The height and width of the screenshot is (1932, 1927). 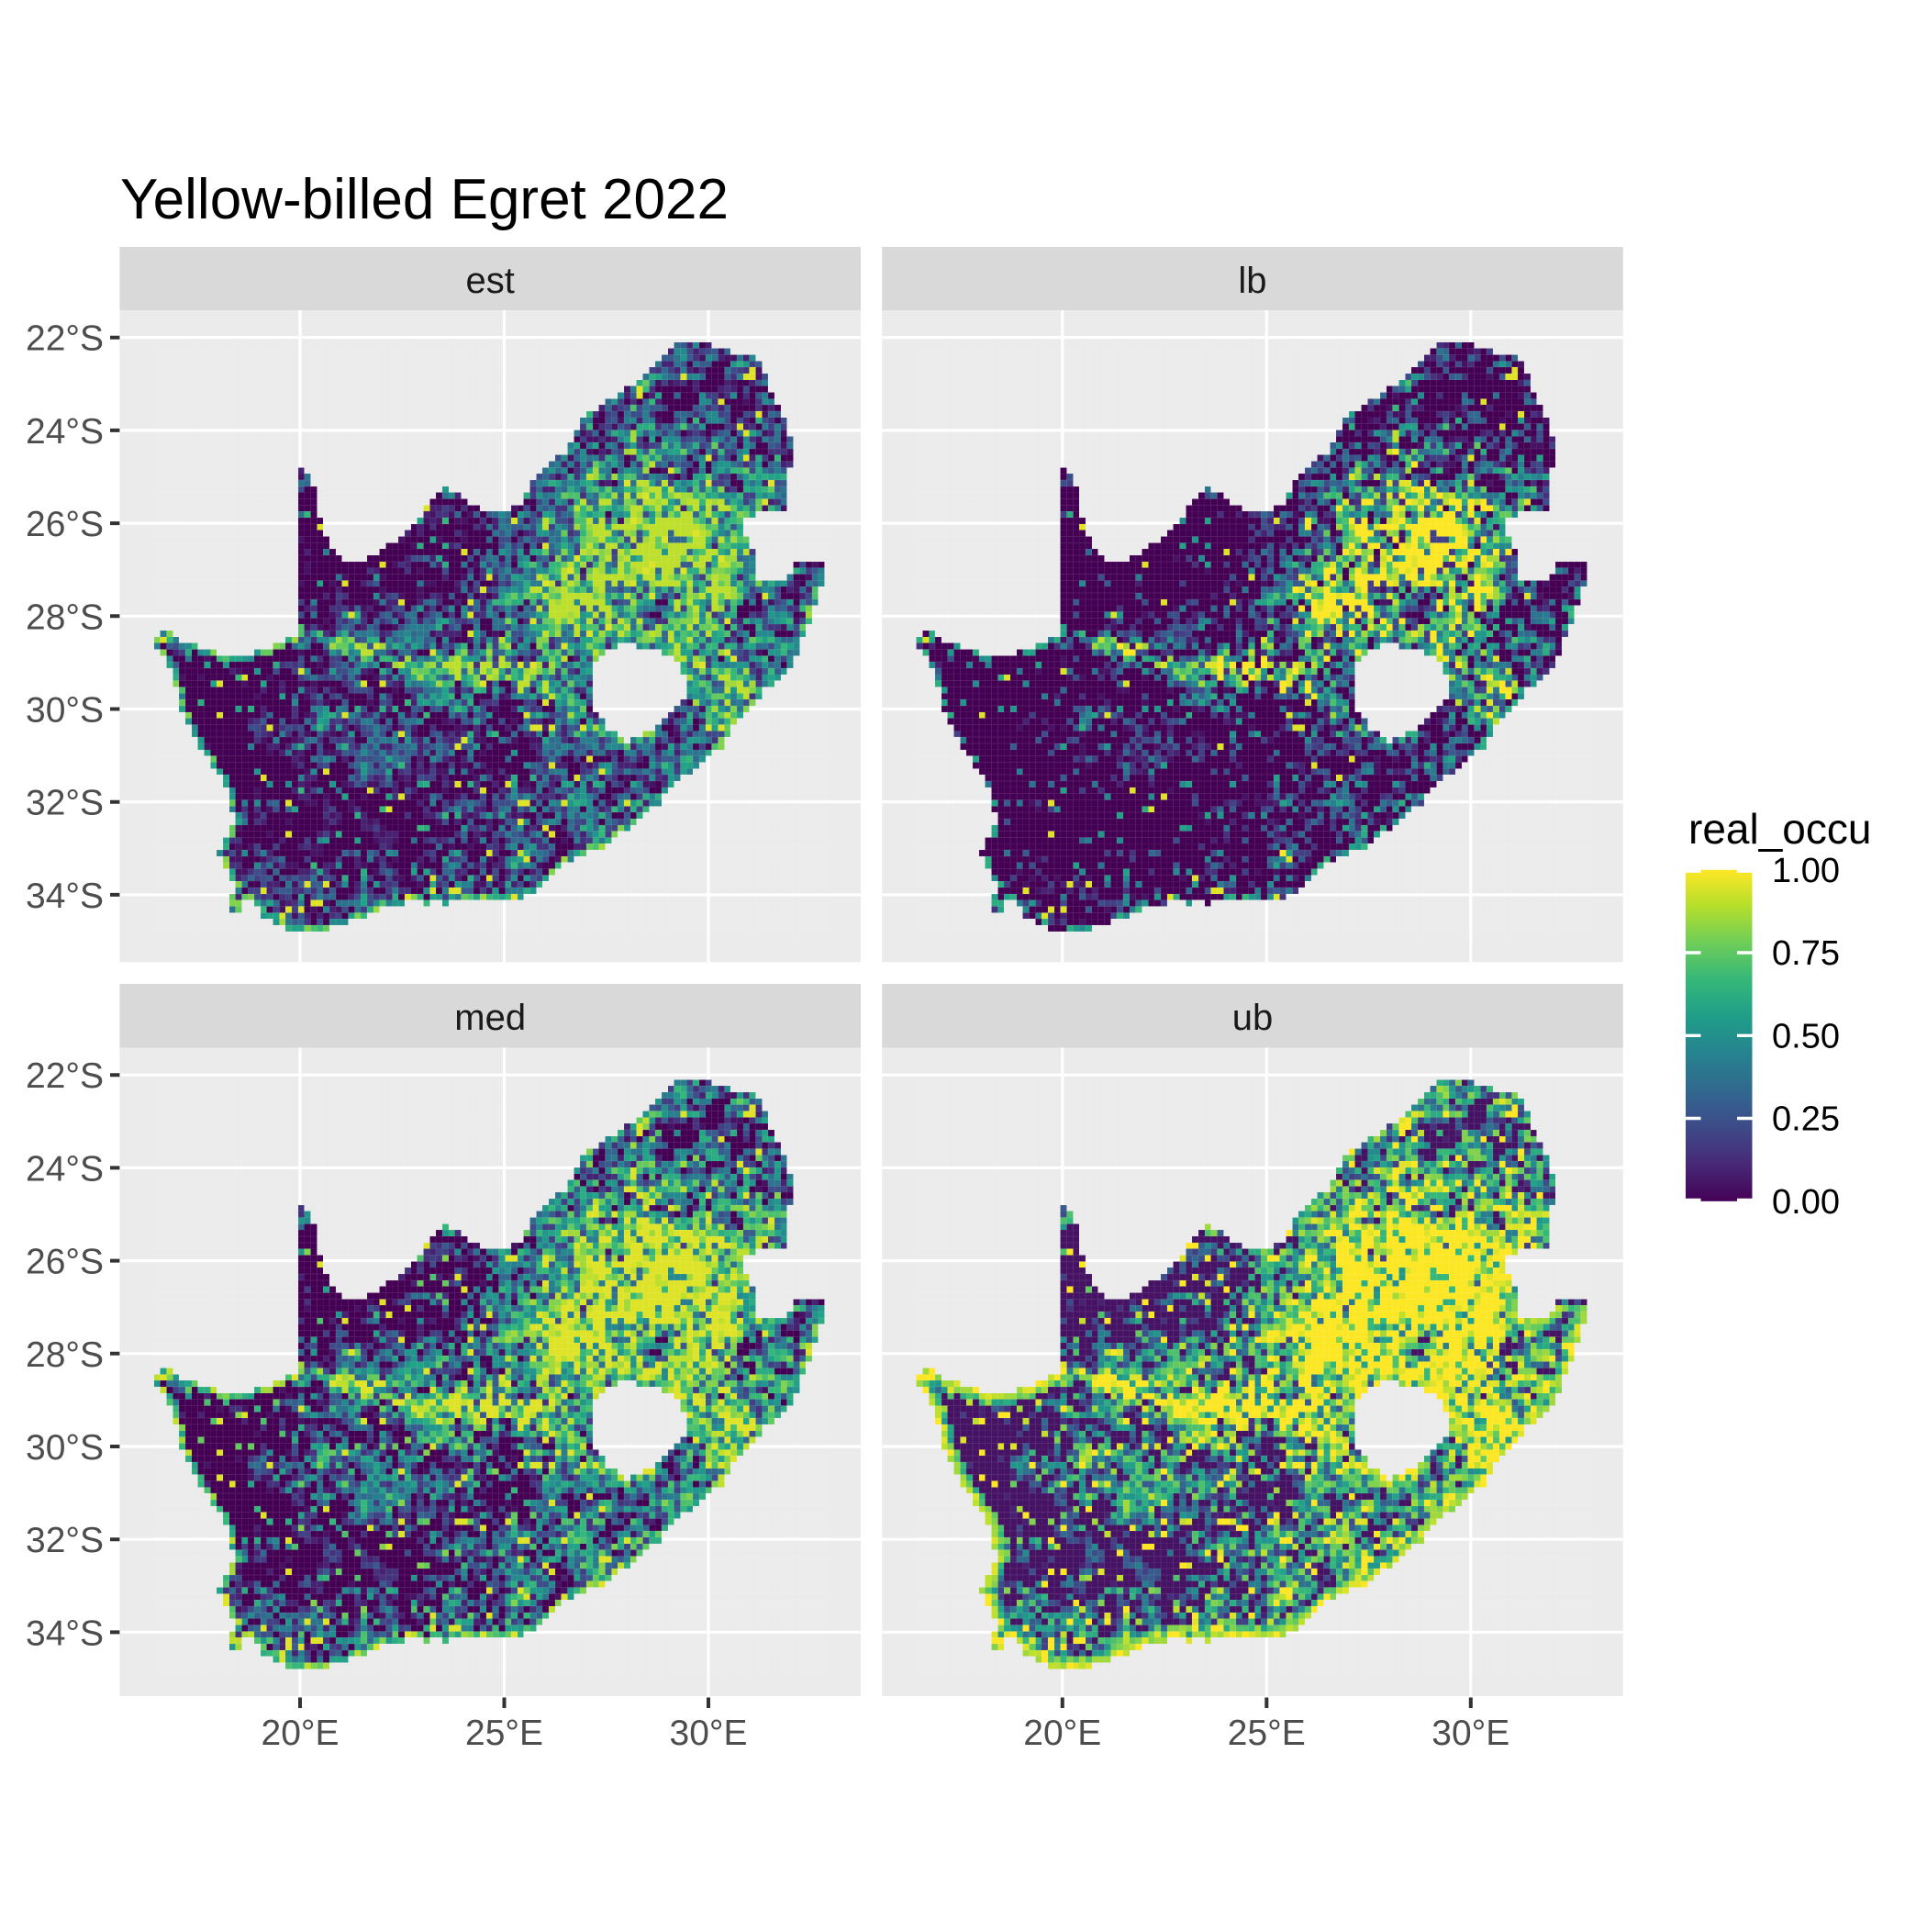 I want to click on svg-text: real_occu, so click(x=1779, y=829).